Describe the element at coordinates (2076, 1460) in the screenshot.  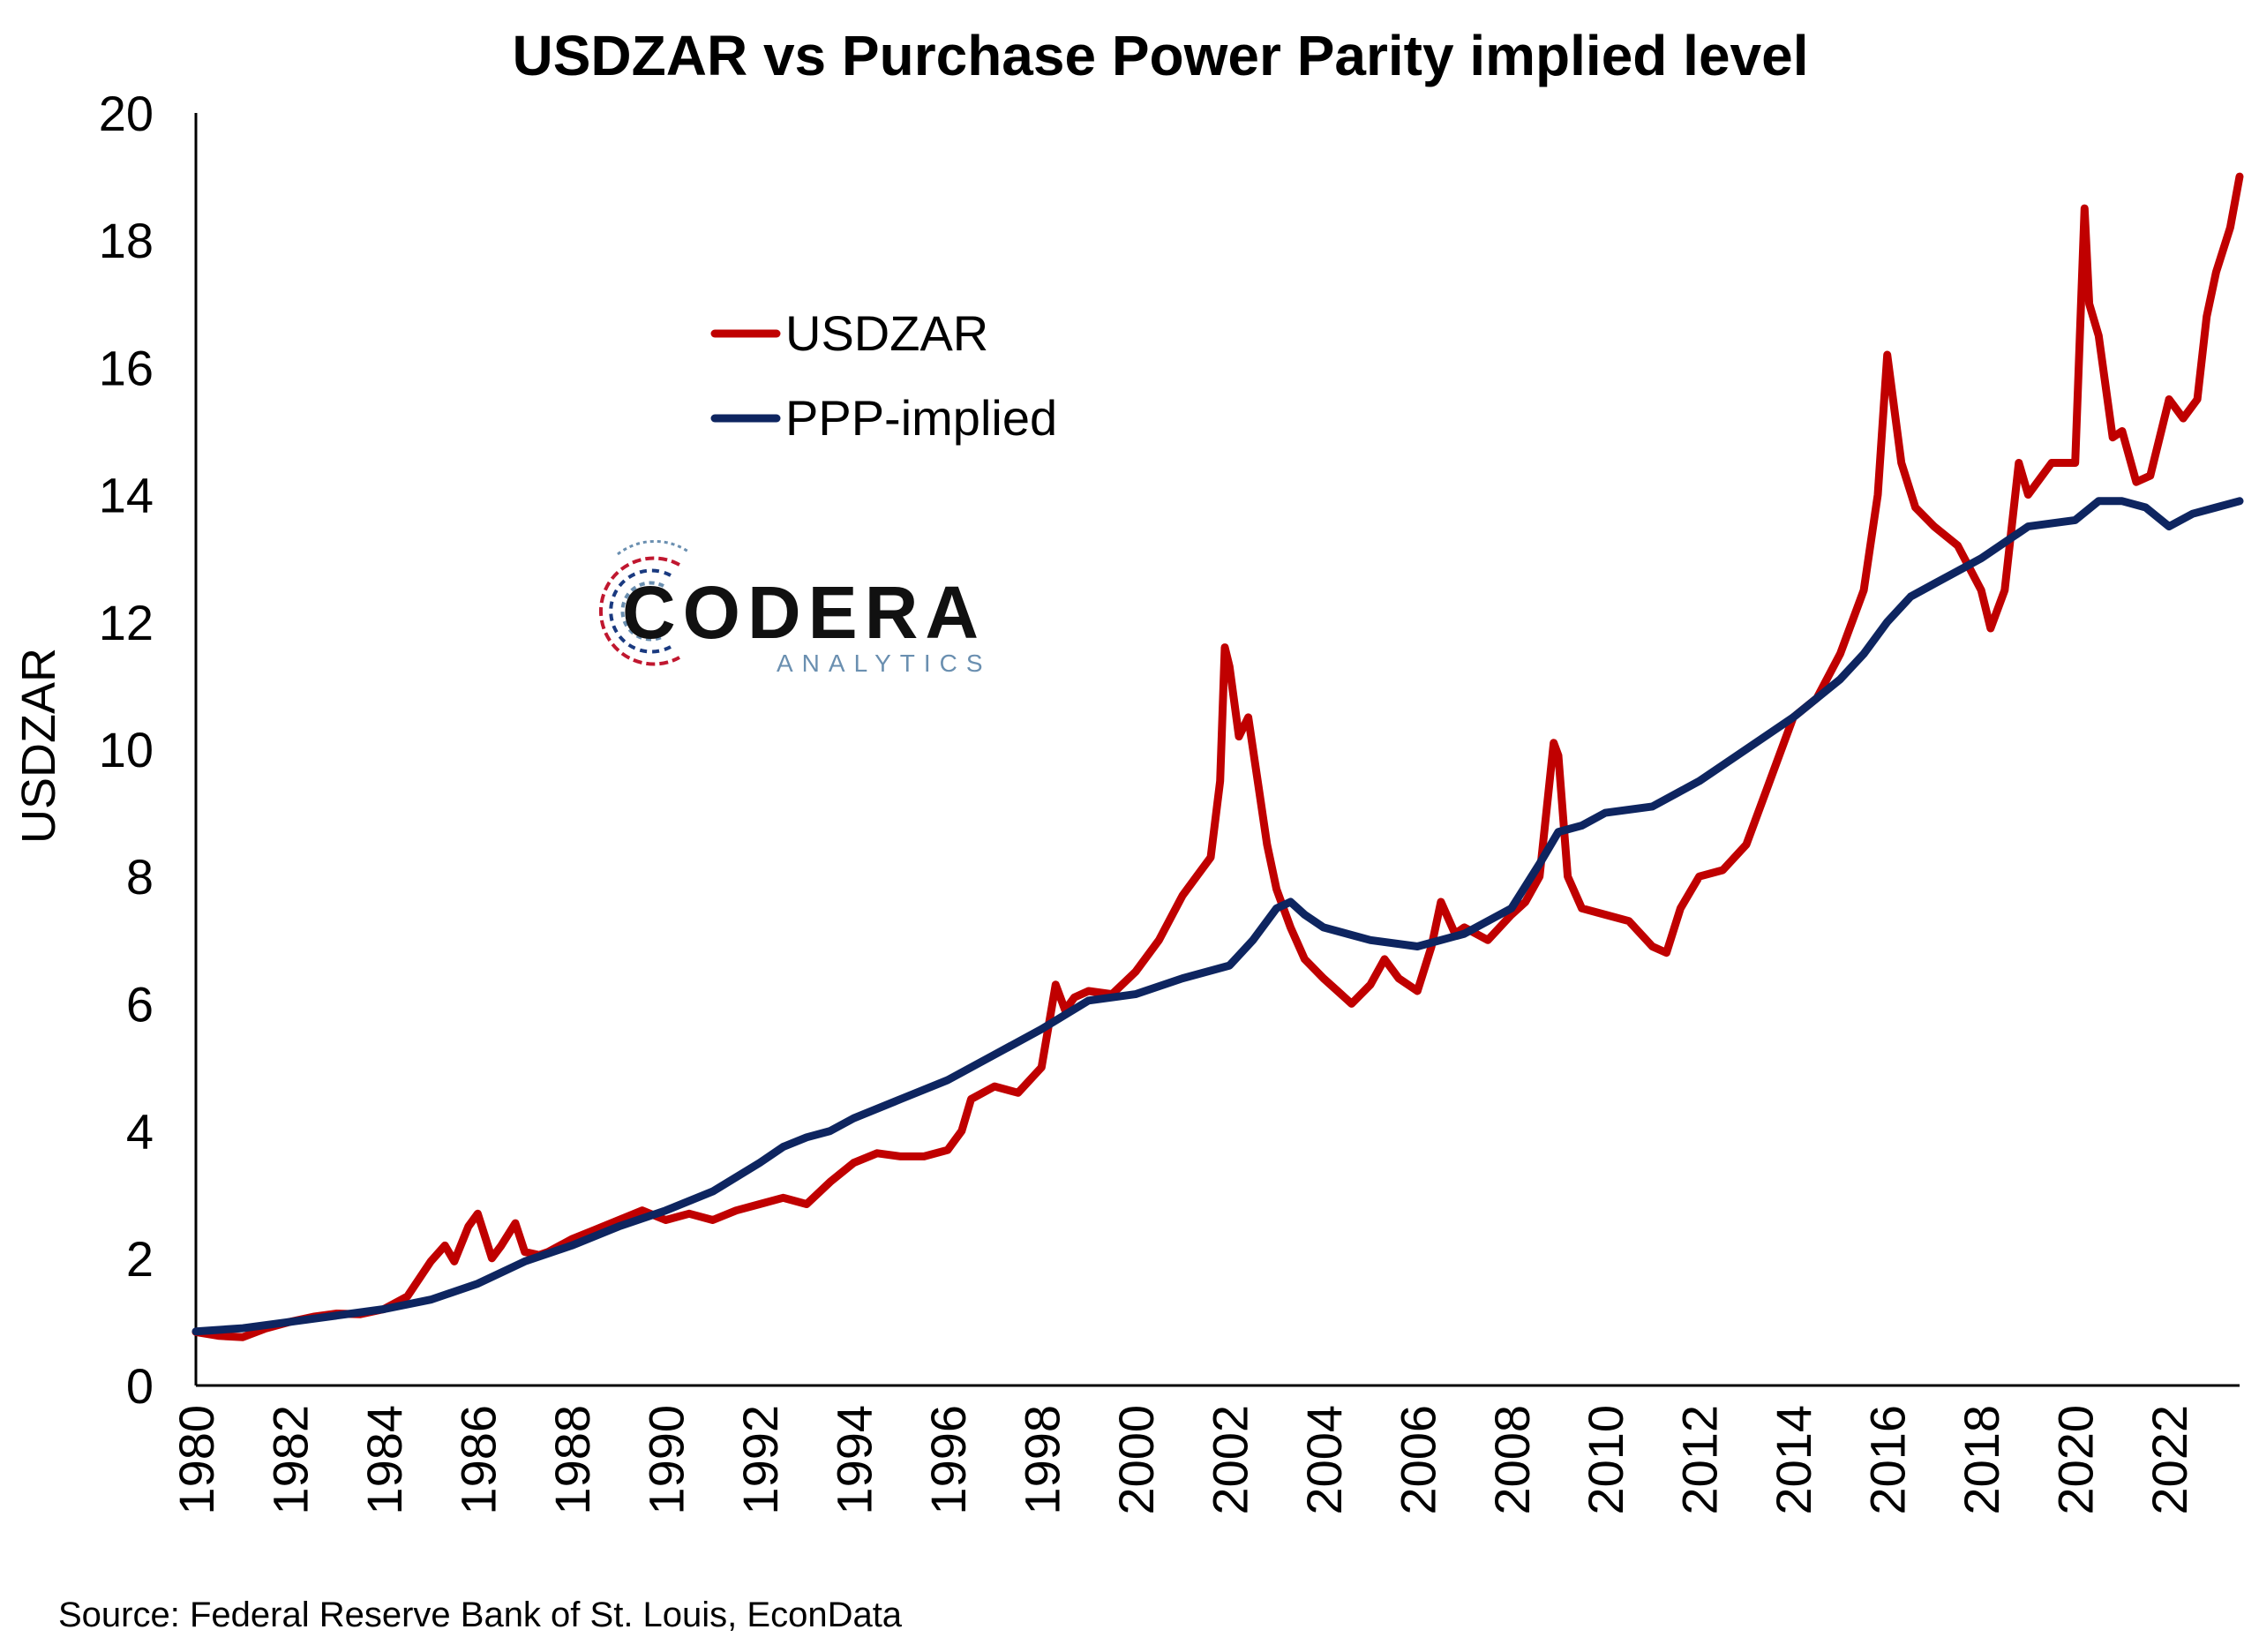
I see `x-tick-label: 2020` at that location.